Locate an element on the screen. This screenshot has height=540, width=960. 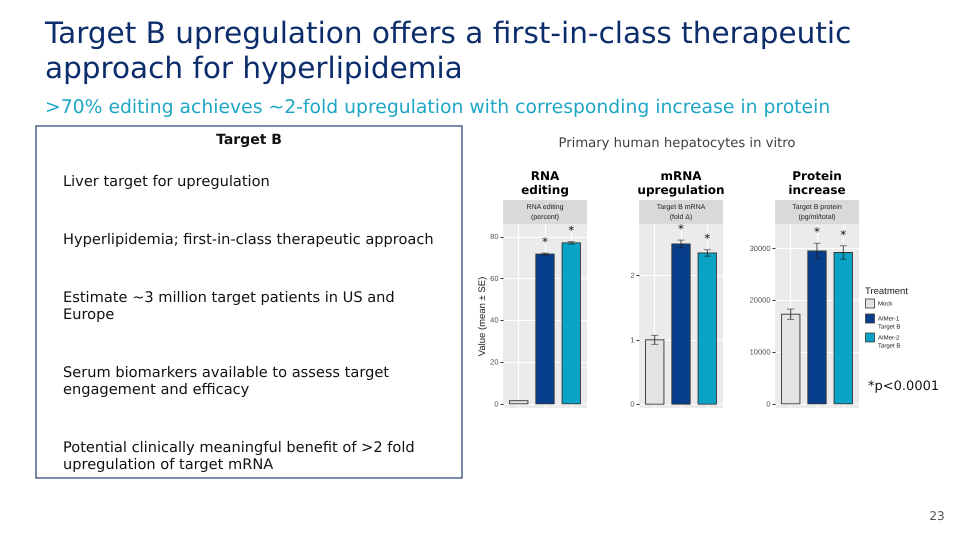
text: >70% editing achieves ~2-fold upregulation with corresponding increase in protein is located at coordinates (437, 107).